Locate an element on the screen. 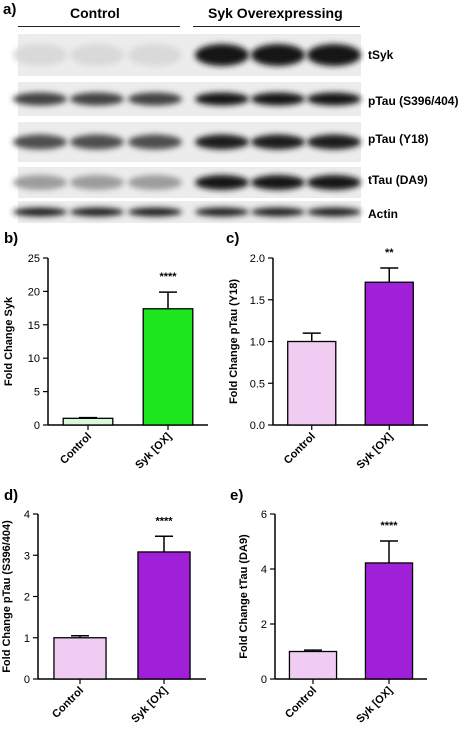 Image resolution: width=472 pixels, height=733 pixels. y-tick-label: 6 is located at coordinates (264, 515).